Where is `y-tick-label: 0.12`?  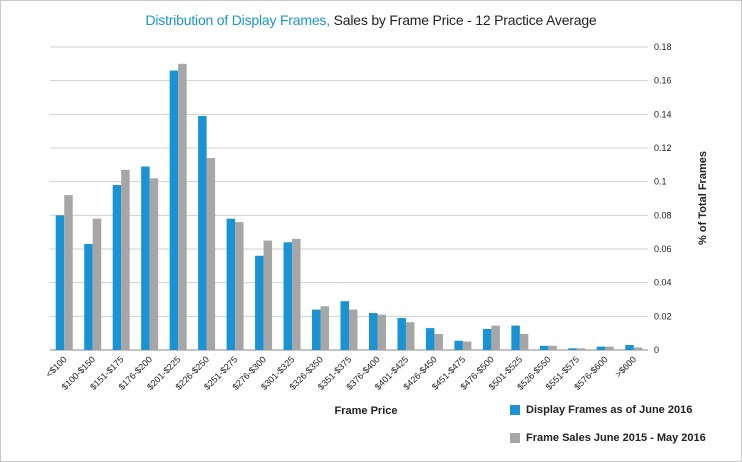 y-tick-label: 0.12 is located at coordinates (663, 148).